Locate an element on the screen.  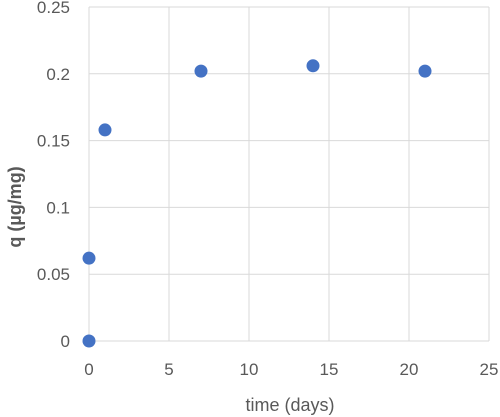
y-tick-label: 0.2 is located at coordinates (58, 74).